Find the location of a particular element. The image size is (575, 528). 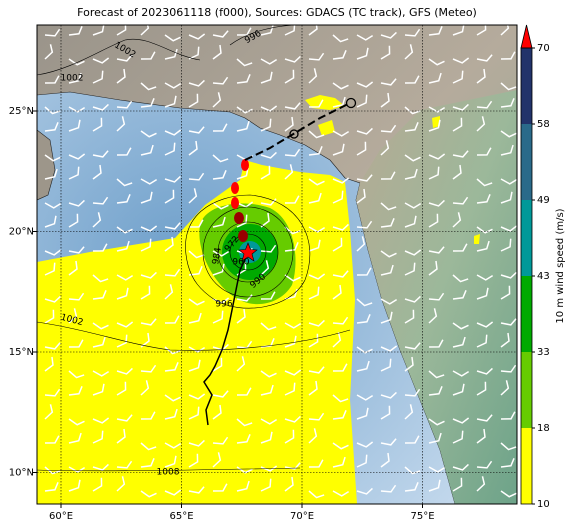

oman-coast is located at coordinates (46, 165).